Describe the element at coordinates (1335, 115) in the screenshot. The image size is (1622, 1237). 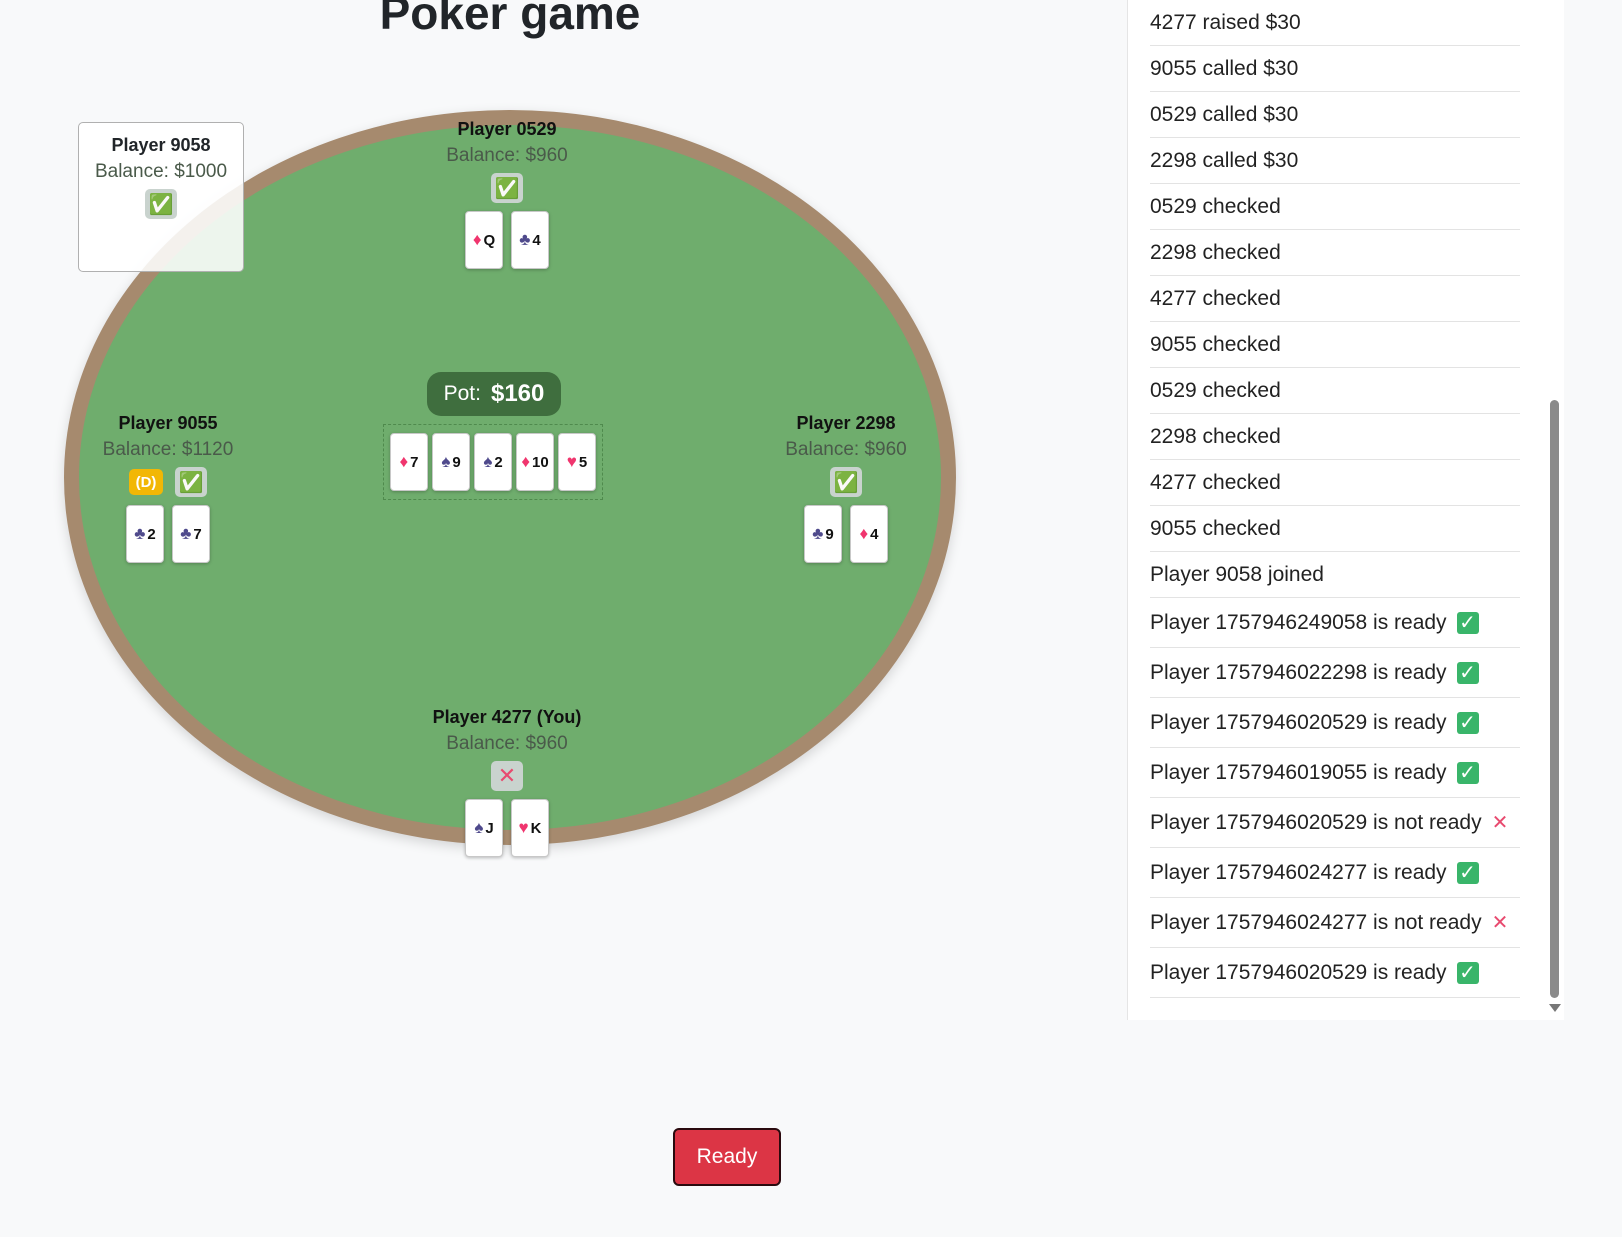
I see `log-entry: 0529 called $30` at that location.